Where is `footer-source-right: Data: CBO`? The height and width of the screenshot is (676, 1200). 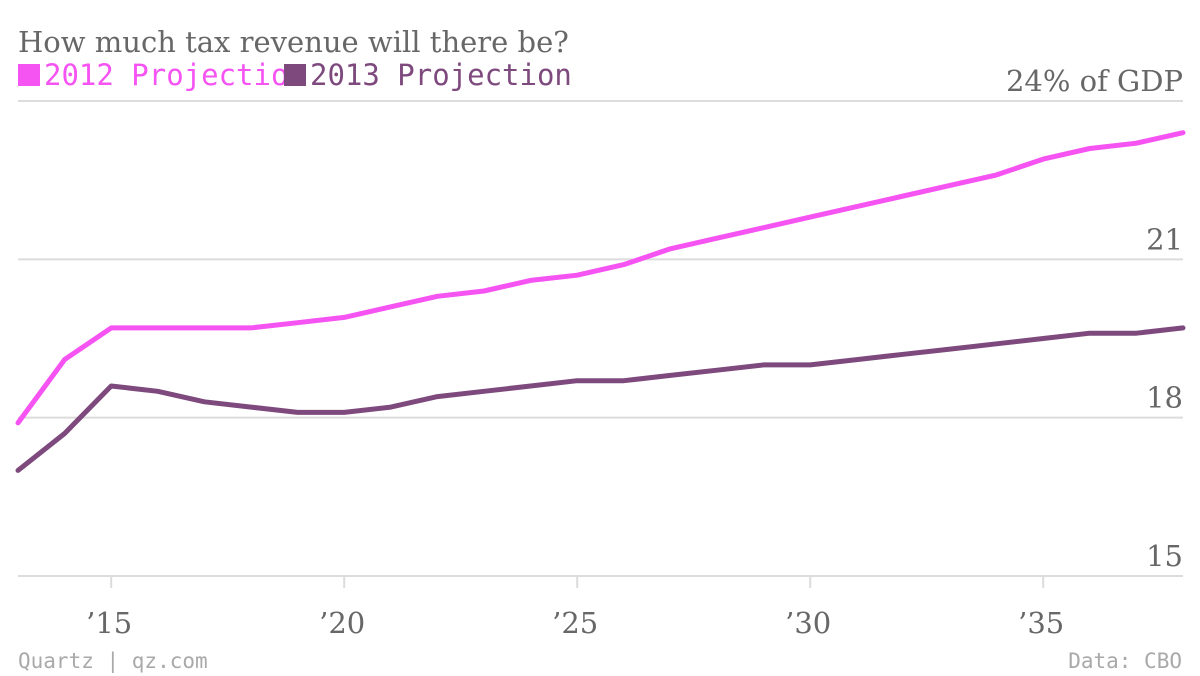
footer-source-right: Data: CBO is located at coordinates (1125, 661).